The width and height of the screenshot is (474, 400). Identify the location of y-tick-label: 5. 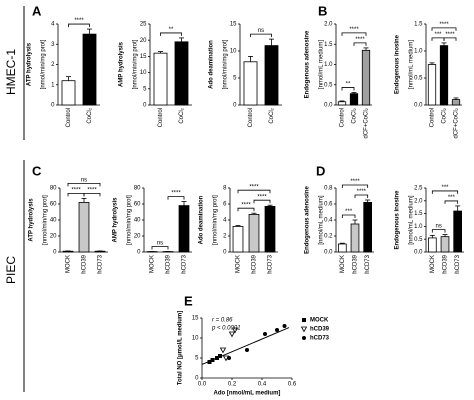
(197, 359).